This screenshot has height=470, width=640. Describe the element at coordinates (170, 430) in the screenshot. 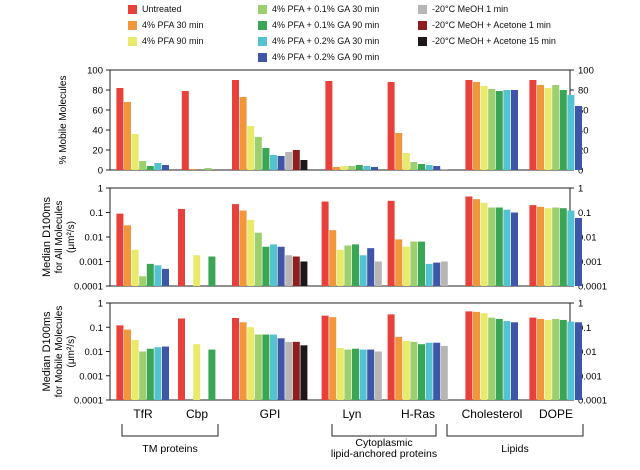

I see `group-bracket` at that location.